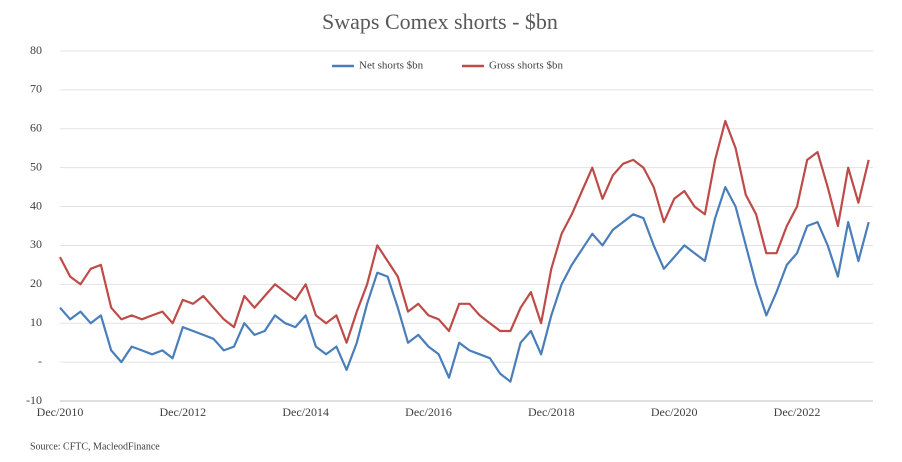  What do you see at coordinates (551, 412) in the screenshot?
I see `x-tick-label: Dec/2018` at bounding box center [551, 412].